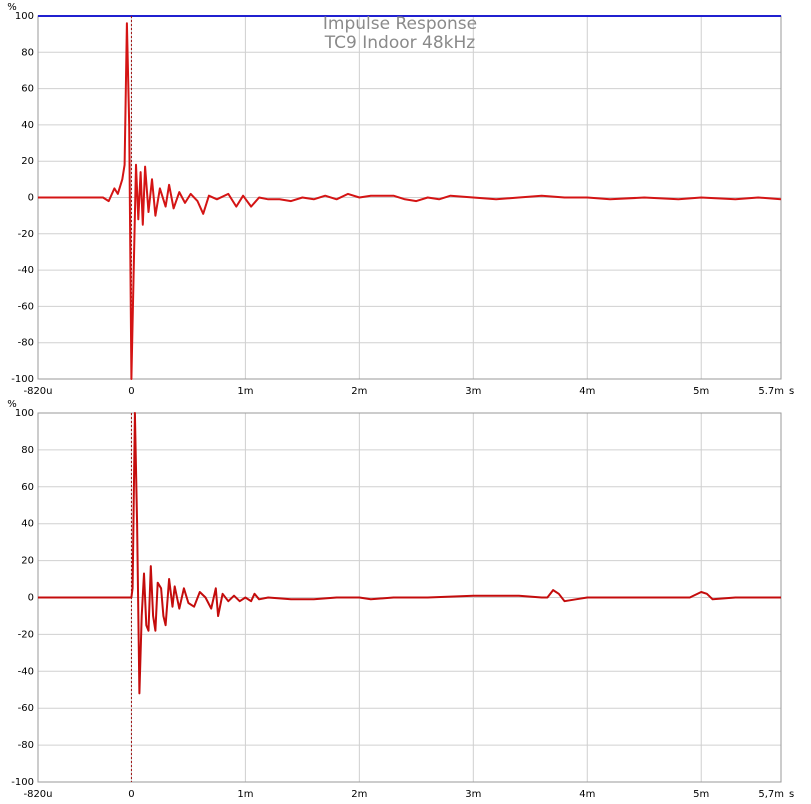 This screenshot has width=811, height=804. What do you see at coordinates (400, 24) in the screenshot?
I see `chart-title: Impulse Response` at bounding box center [400, 24].